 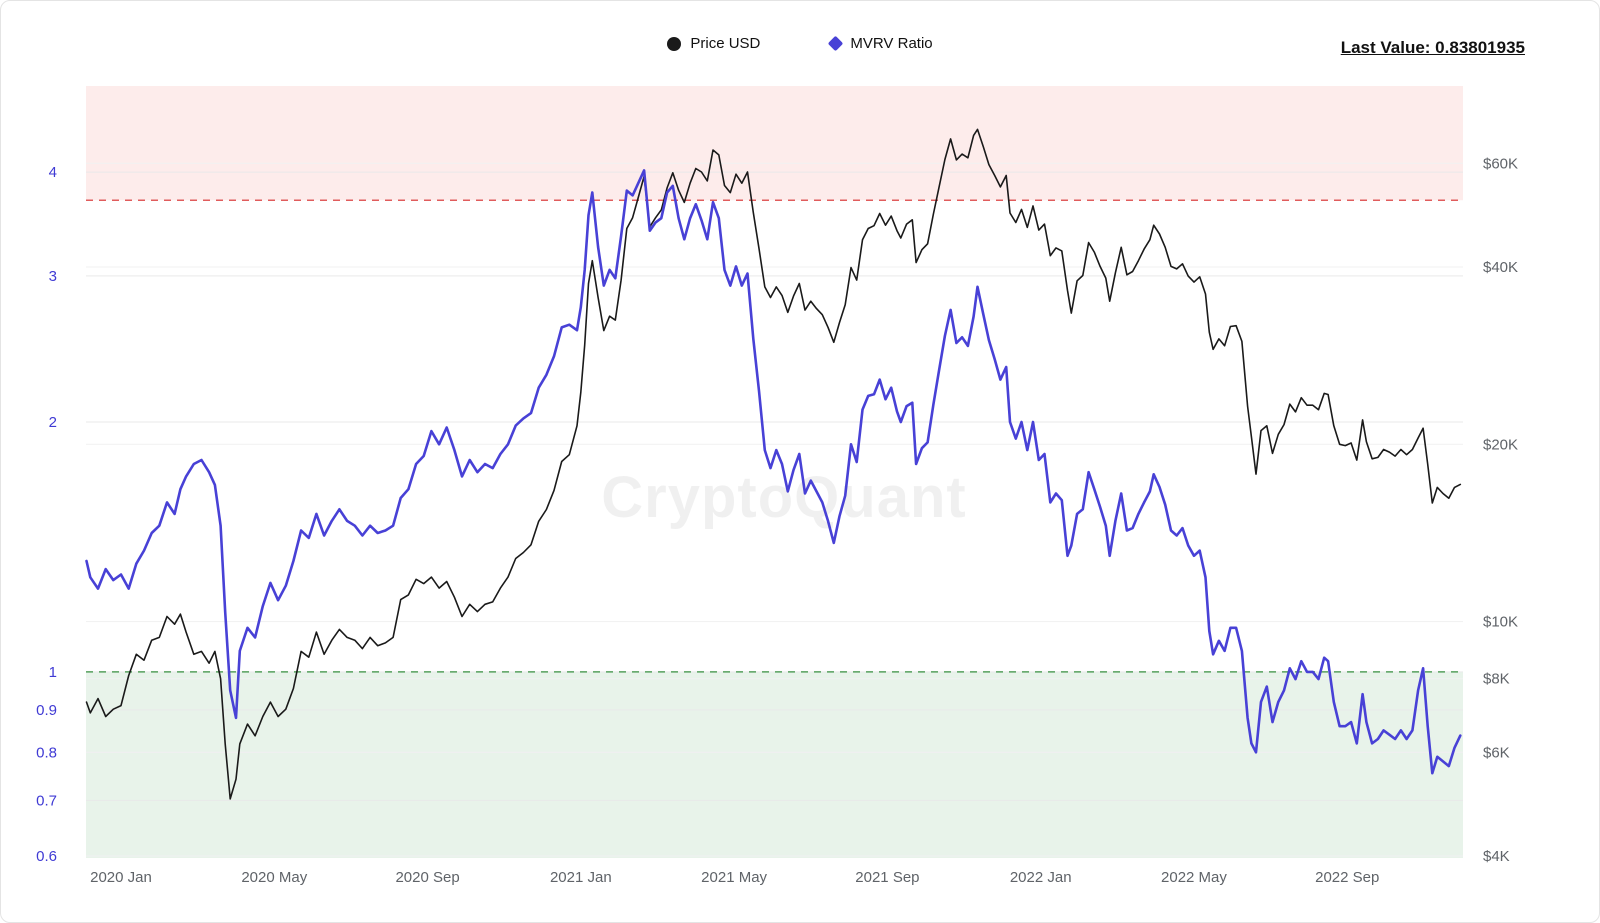 I want to click on x-axis-tick: 2022 Sep, so click(x=1347, y=877).